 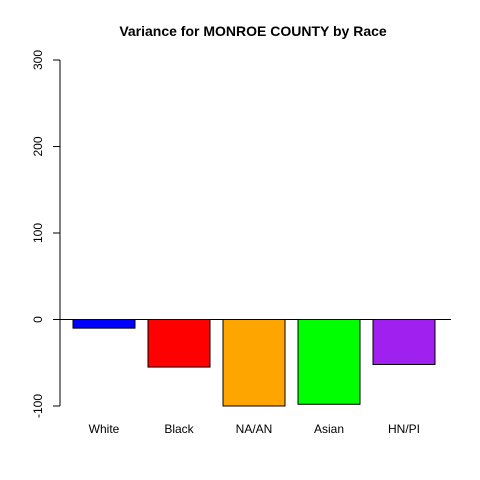 I want to click on x-tick-label: Black, so click(x=179, y=429).